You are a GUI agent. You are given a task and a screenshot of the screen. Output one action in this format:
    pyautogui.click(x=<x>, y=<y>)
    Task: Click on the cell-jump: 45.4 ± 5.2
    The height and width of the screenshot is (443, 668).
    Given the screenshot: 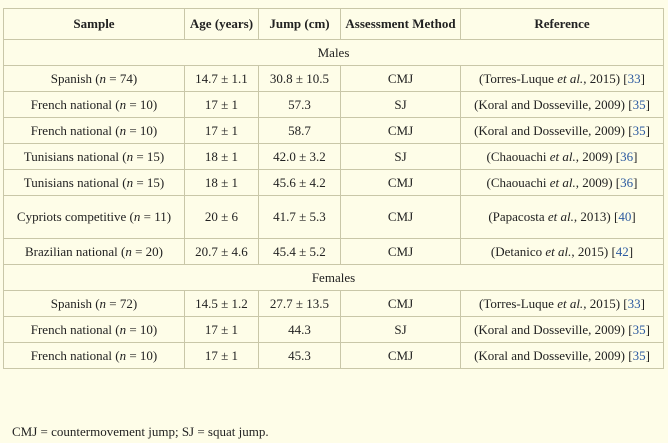 What is the action you would take?
    pyautogui.click(x=299, y=251)
    